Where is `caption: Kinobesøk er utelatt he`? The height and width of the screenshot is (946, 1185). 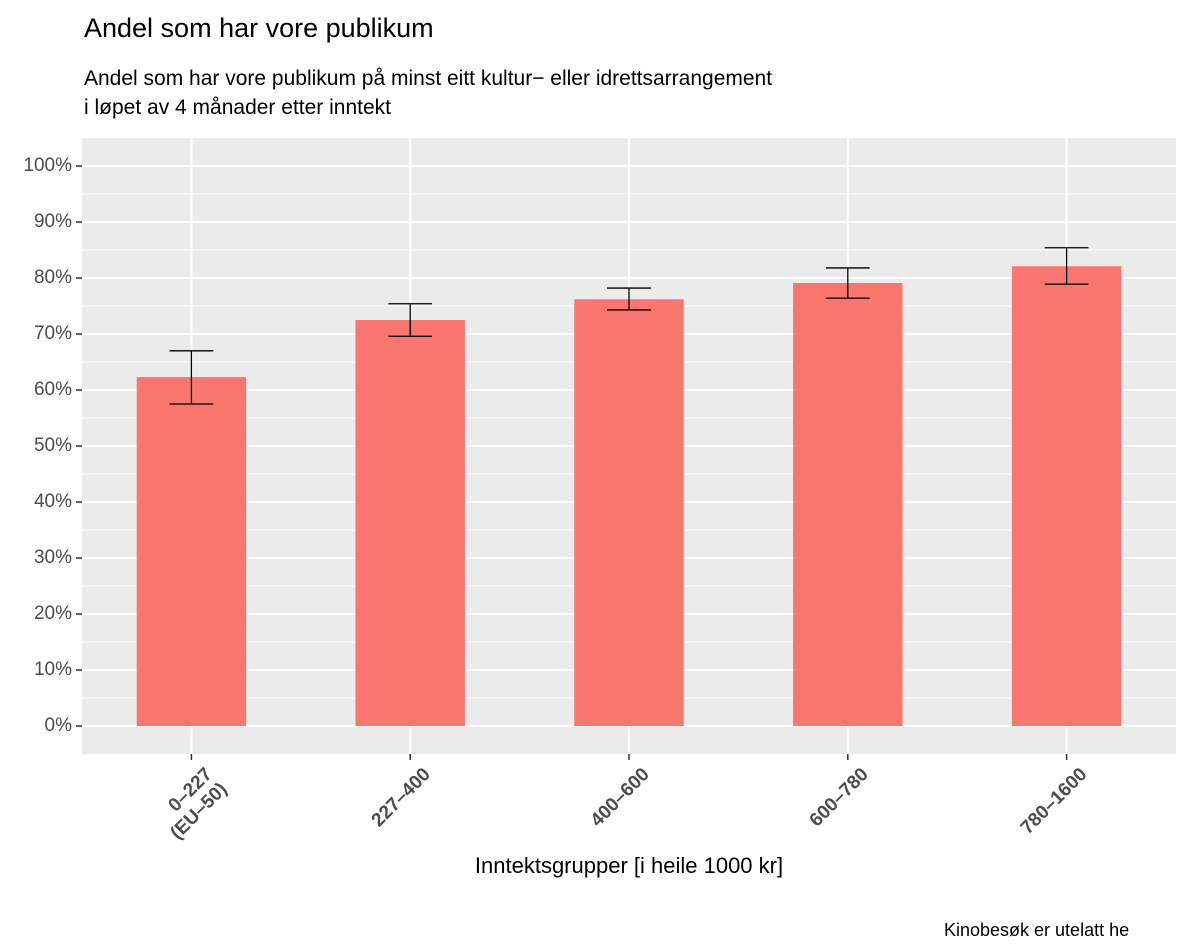
caption: Kinobesøk er utelatt he is located at coordinates (1036, 930).